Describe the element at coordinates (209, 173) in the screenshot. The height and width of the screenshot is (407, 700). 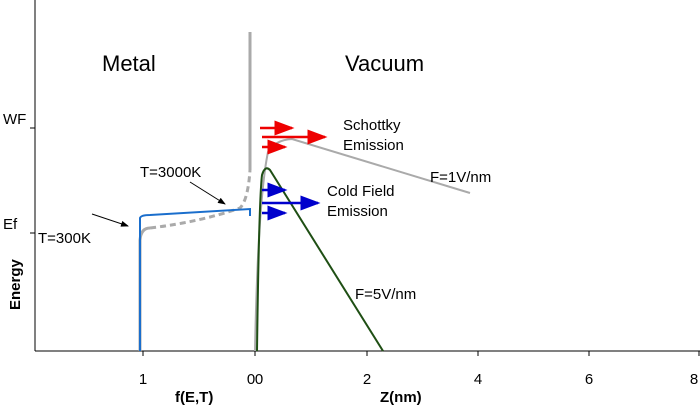
I see `emission-arrows` at that location.